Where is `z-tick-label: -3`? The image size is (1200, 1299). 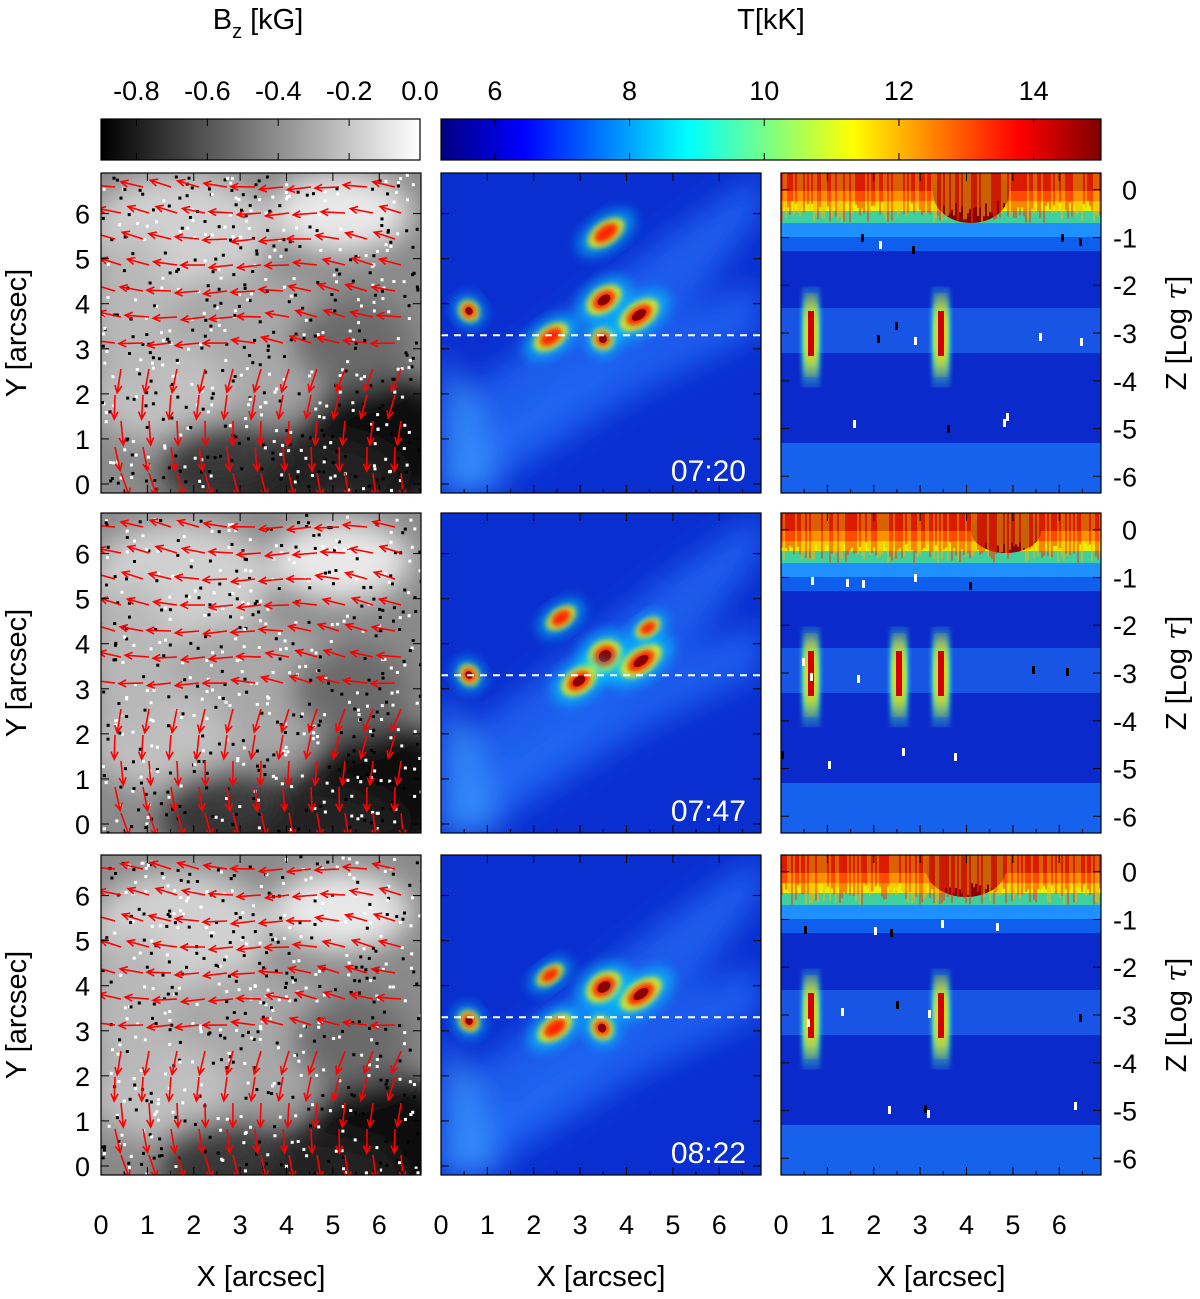 z-tick-label: -3 is located at coordinates (1125, 334).